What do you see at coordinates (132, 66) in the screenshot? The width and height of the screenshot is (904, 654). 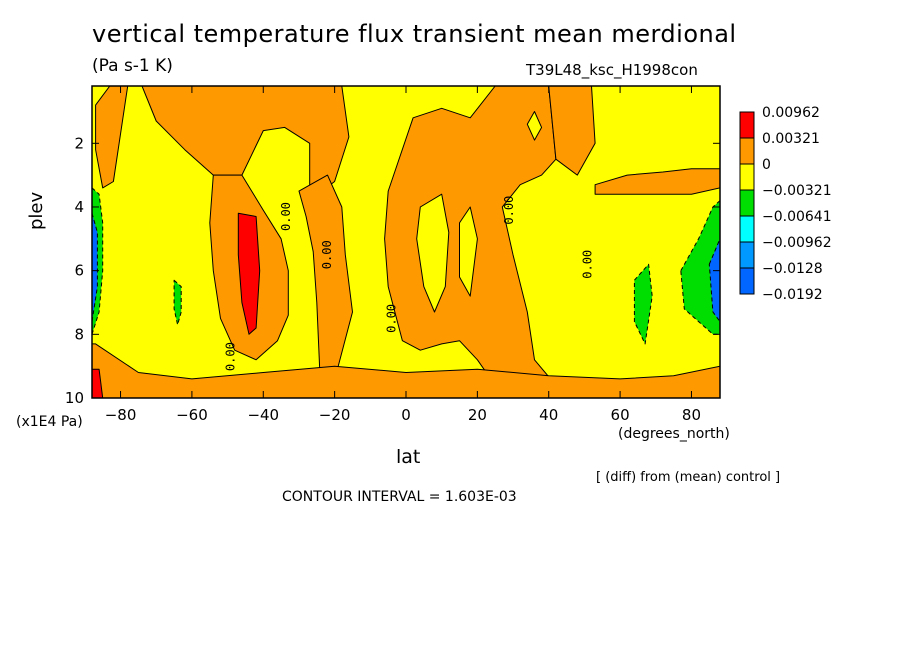 I see `chart-units: (Pa s-1 K)` at bounding box center [132, 66].